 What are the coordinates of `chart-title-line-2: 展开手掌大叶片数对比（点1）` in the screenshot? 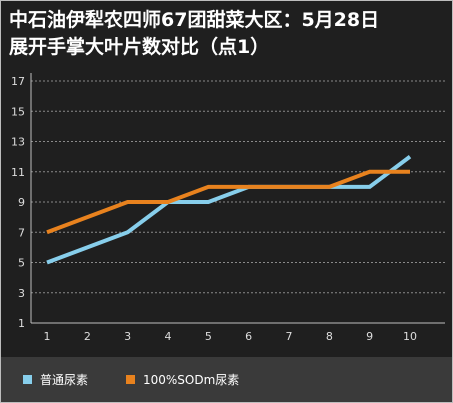 It's located at (139, 47).